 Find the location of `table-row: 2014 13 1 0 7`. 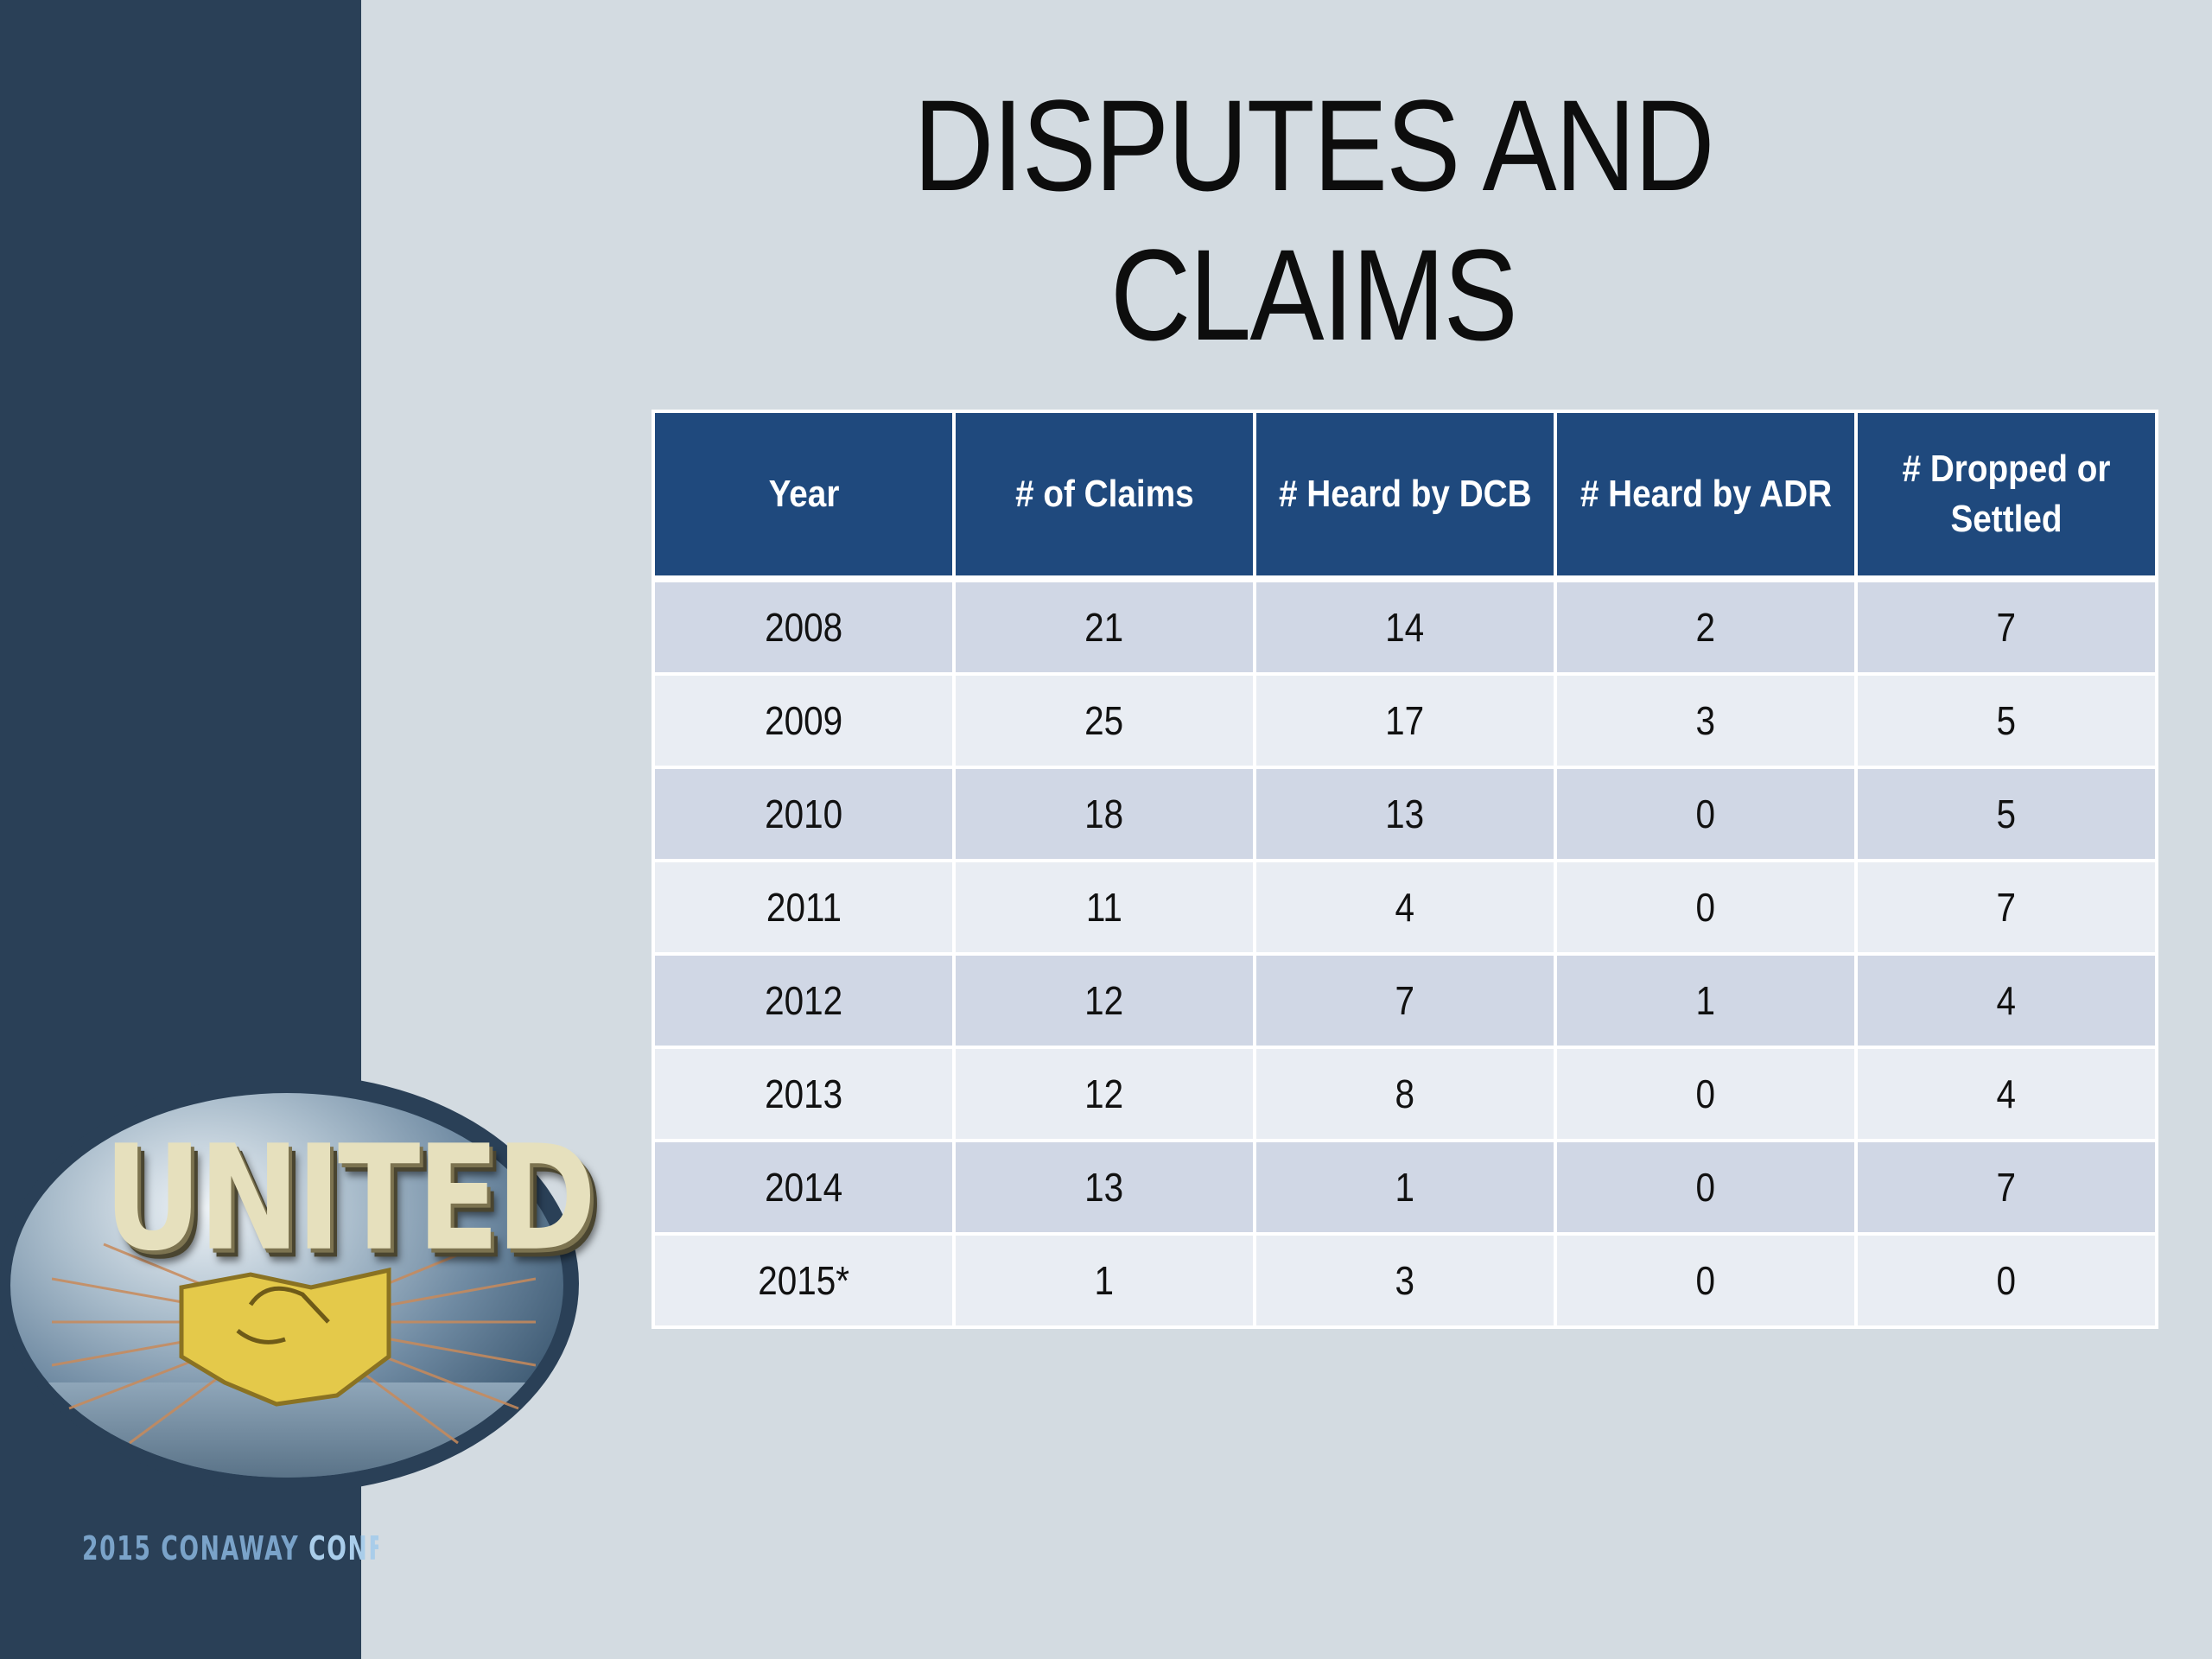

table-row: 2014 13 1 0 7 is located at coordinates (1405, 1187).